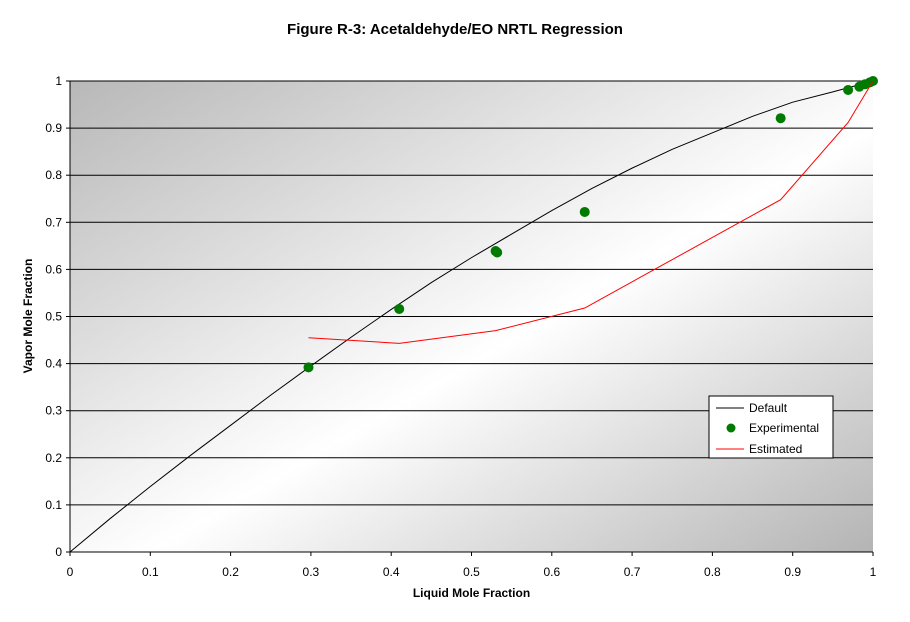  Describe the element at coordinates (53, 175) in the screenshot. I see `y-tick-label: 0.8` at that location.